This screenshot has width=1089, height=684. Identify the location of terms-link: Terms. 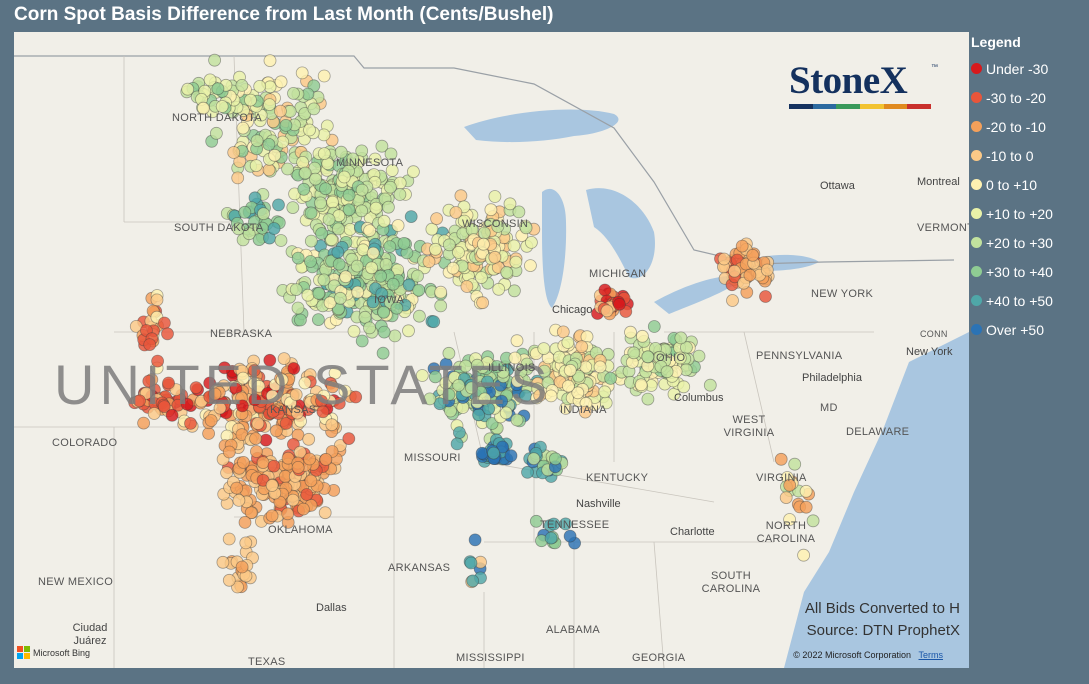
(931, 655).